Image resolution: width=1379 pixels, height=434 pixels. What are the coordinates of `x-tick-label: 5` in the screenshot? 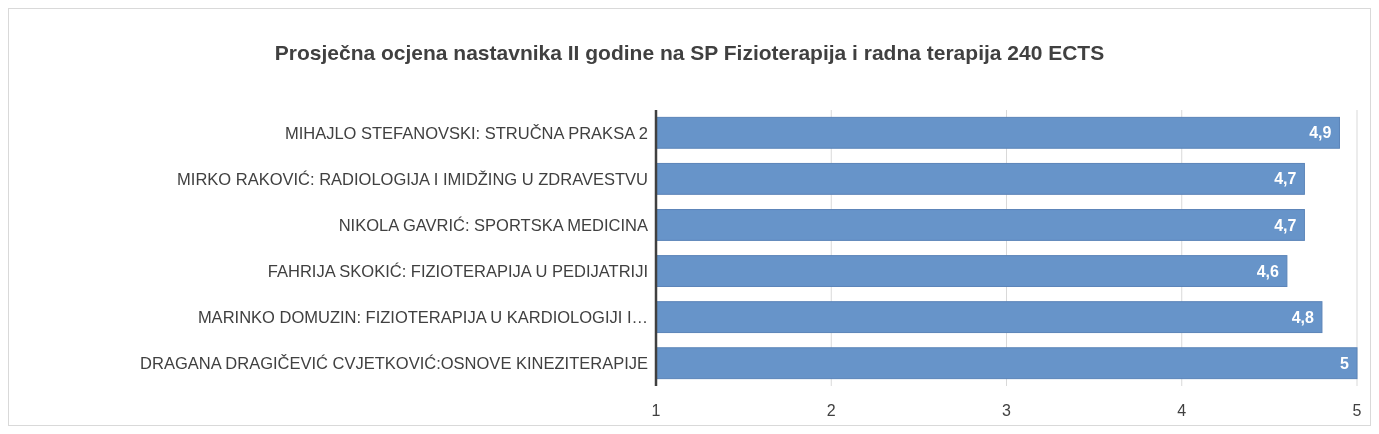 It's located at (1357, 410).